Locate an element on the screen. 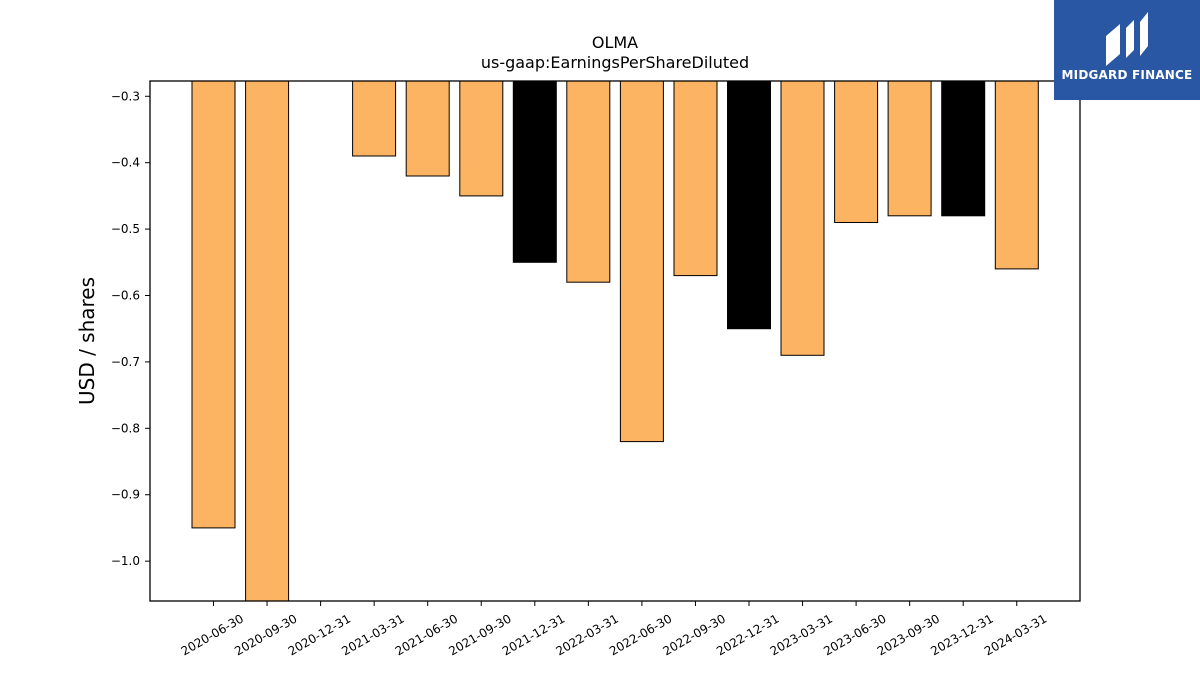 The width and height of the screenshot is (1200, 675). logo-mark-icon is located at coordinates (1127, 50).